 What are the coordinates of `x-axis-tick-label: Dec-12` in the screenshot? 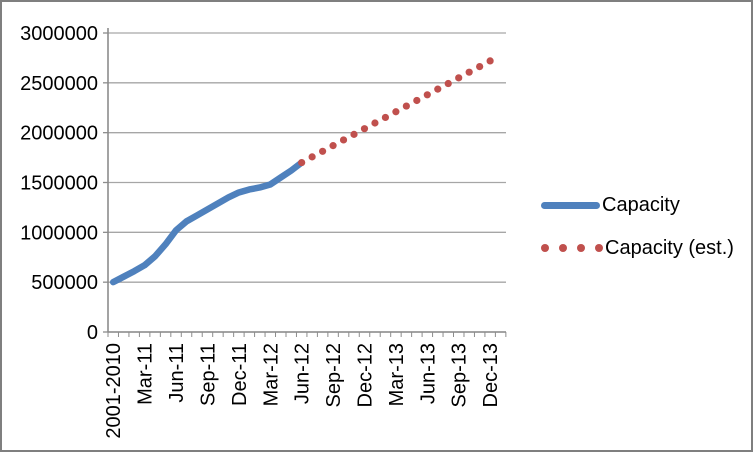 It's located at (365, 375).